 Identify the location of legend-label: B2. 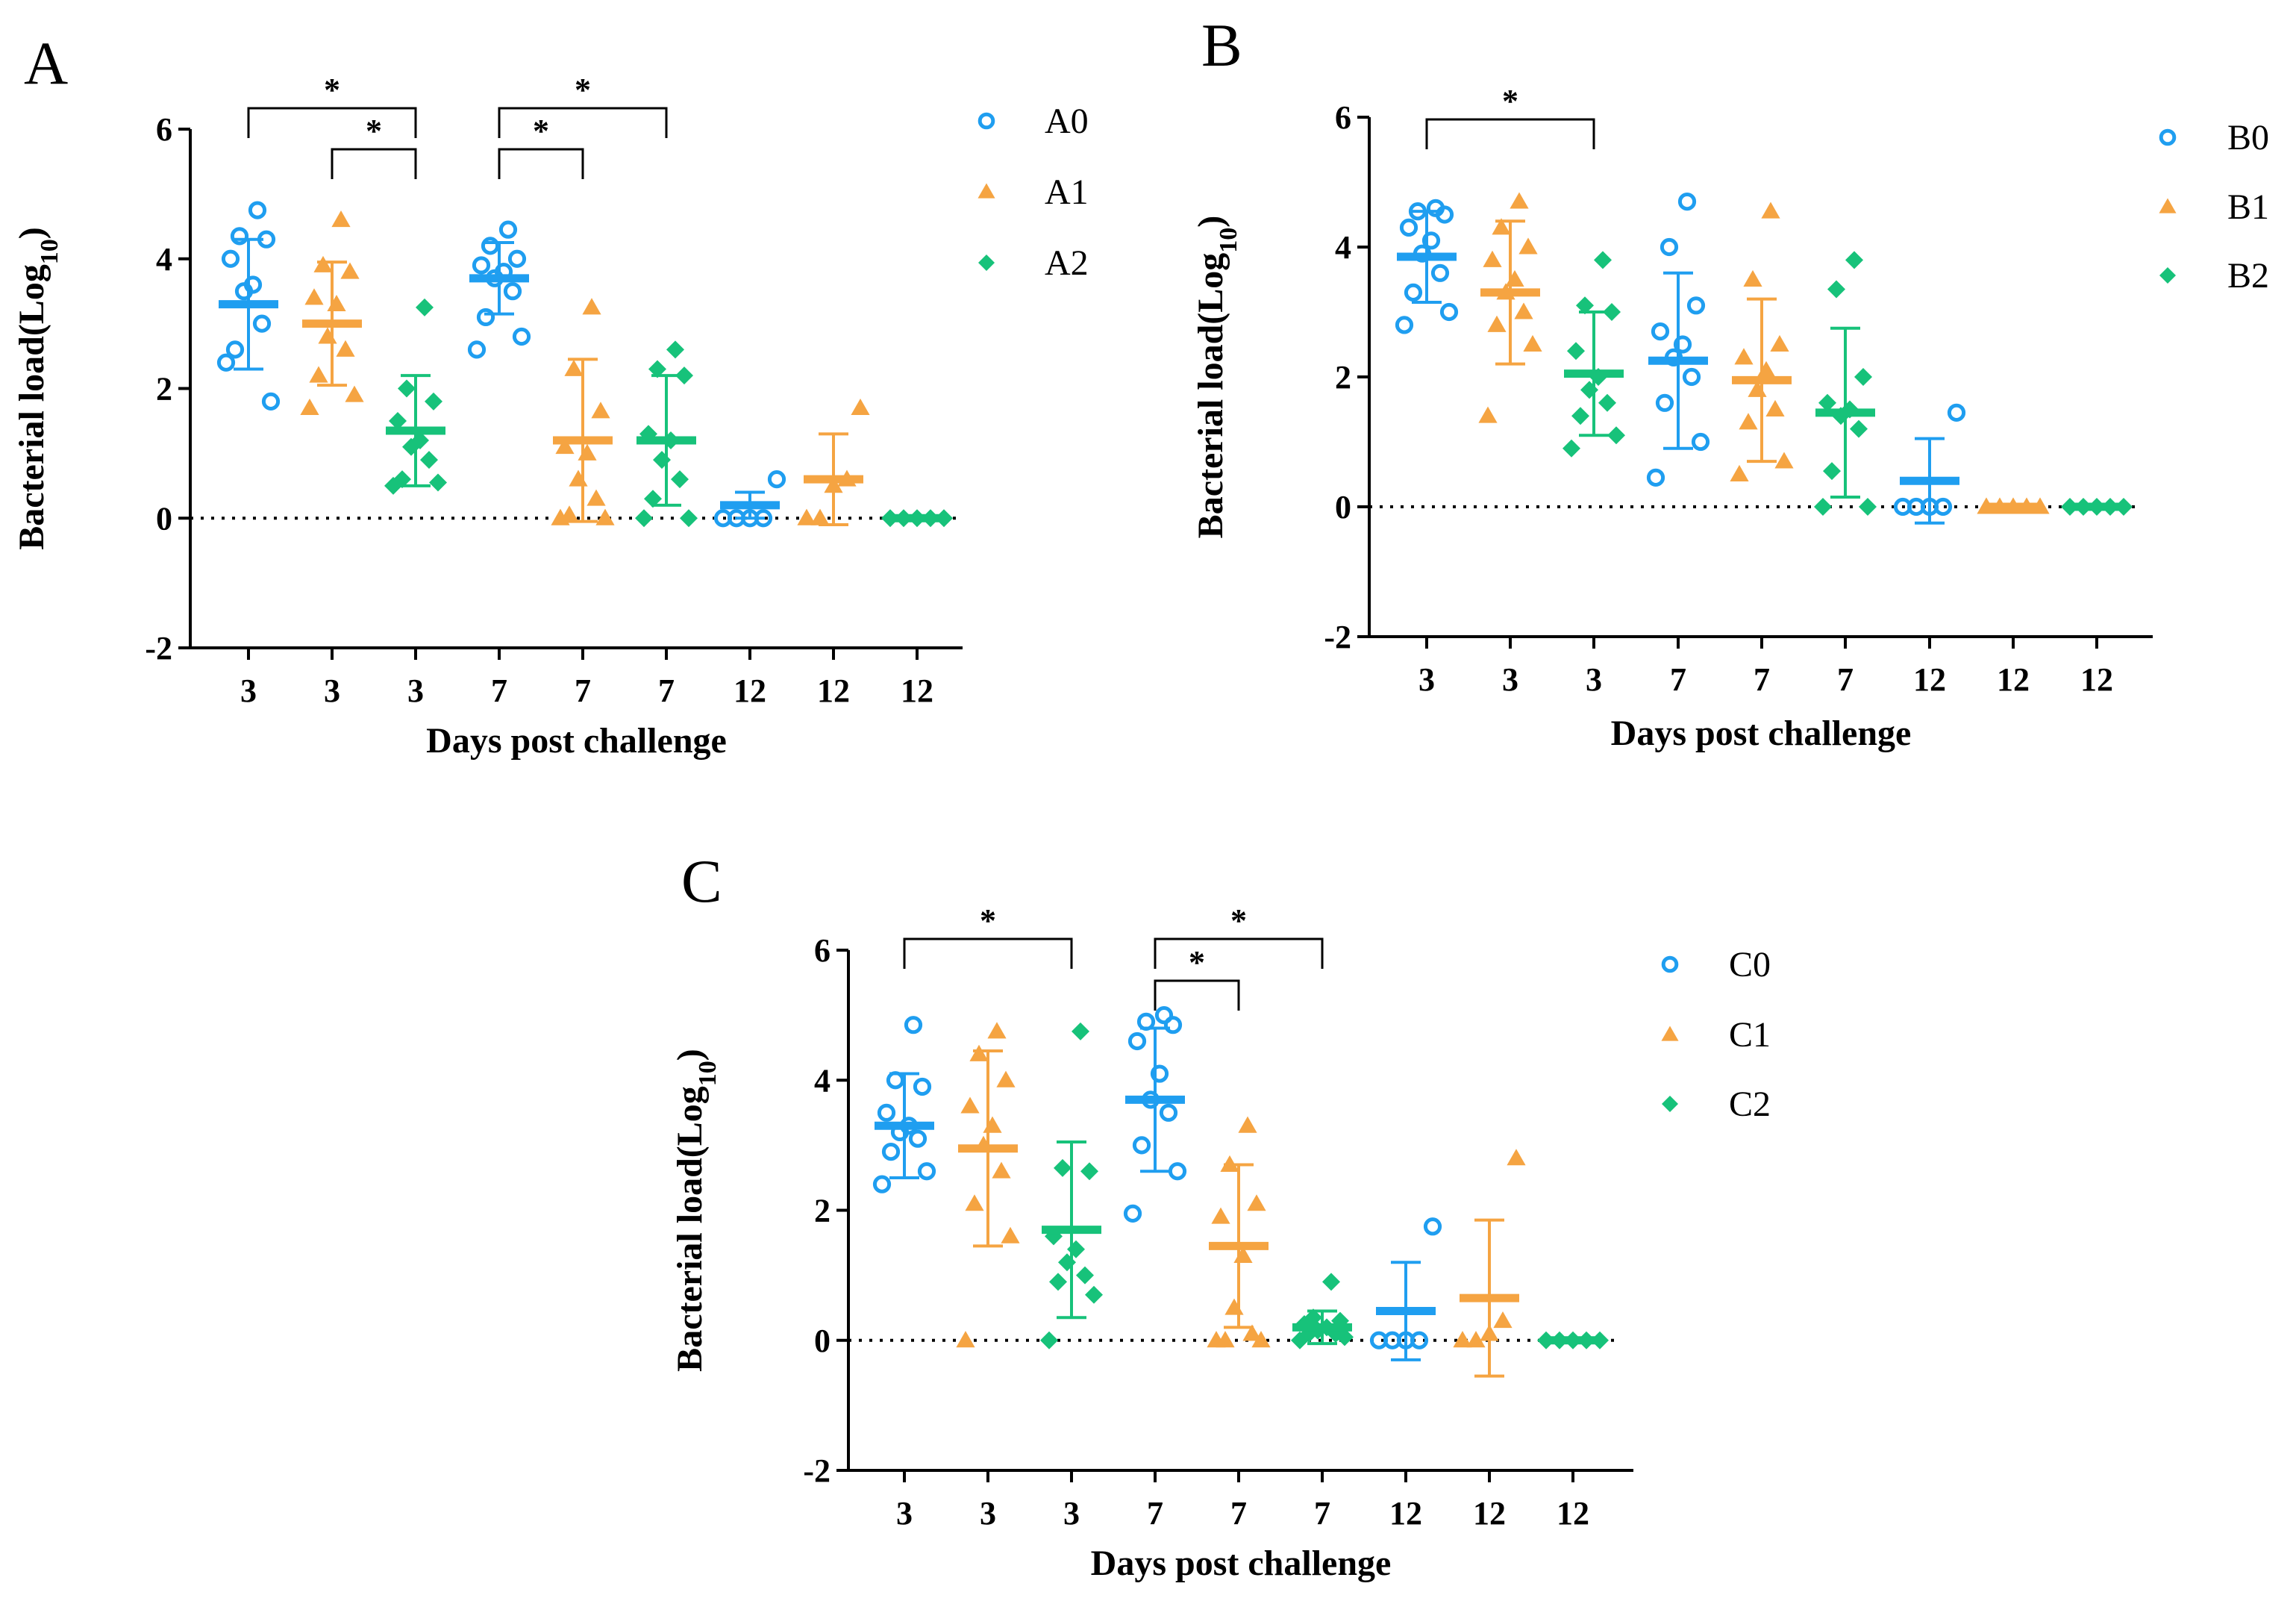
(2248, 276).